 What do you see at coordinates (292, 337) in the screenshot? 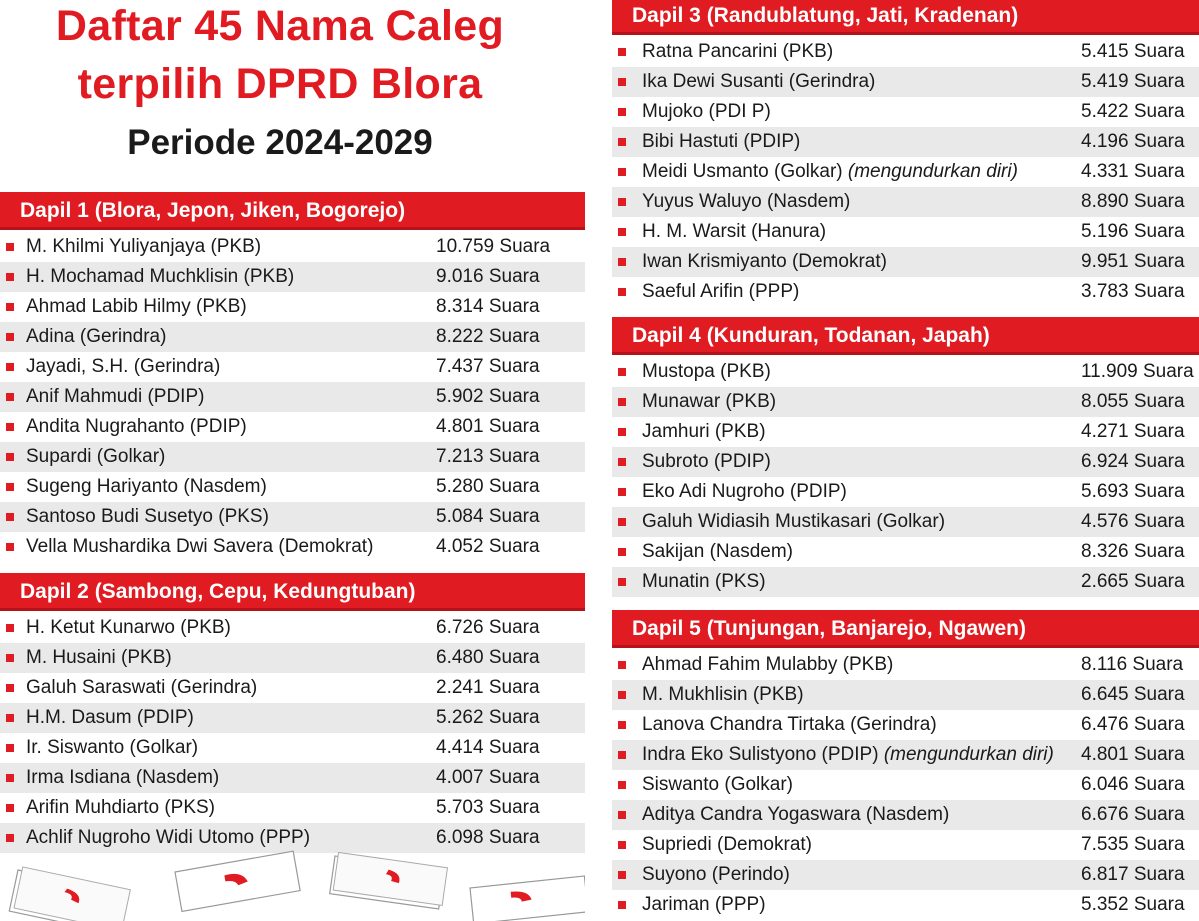
I see `candidate-row: Adina (Gerindra) 8.222 Suara` at bounding box center [292, 337].